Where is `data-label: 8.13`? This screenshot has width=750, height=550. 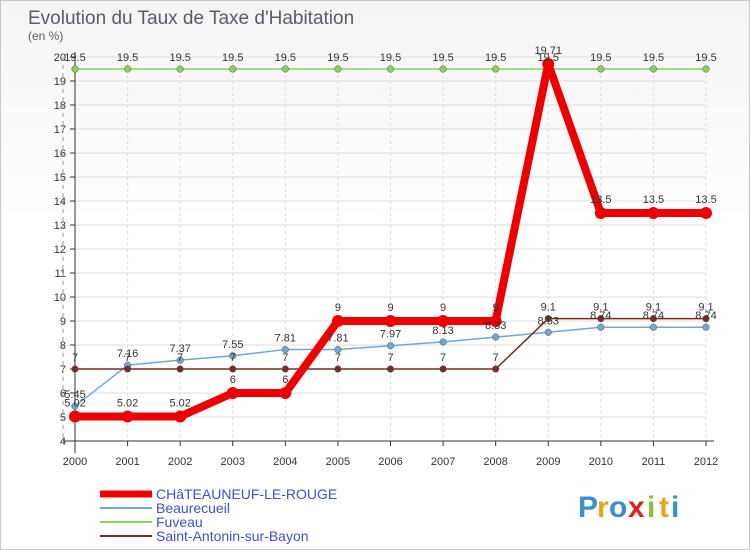 data-label: 8.13 is located at coordinates (442, 331).